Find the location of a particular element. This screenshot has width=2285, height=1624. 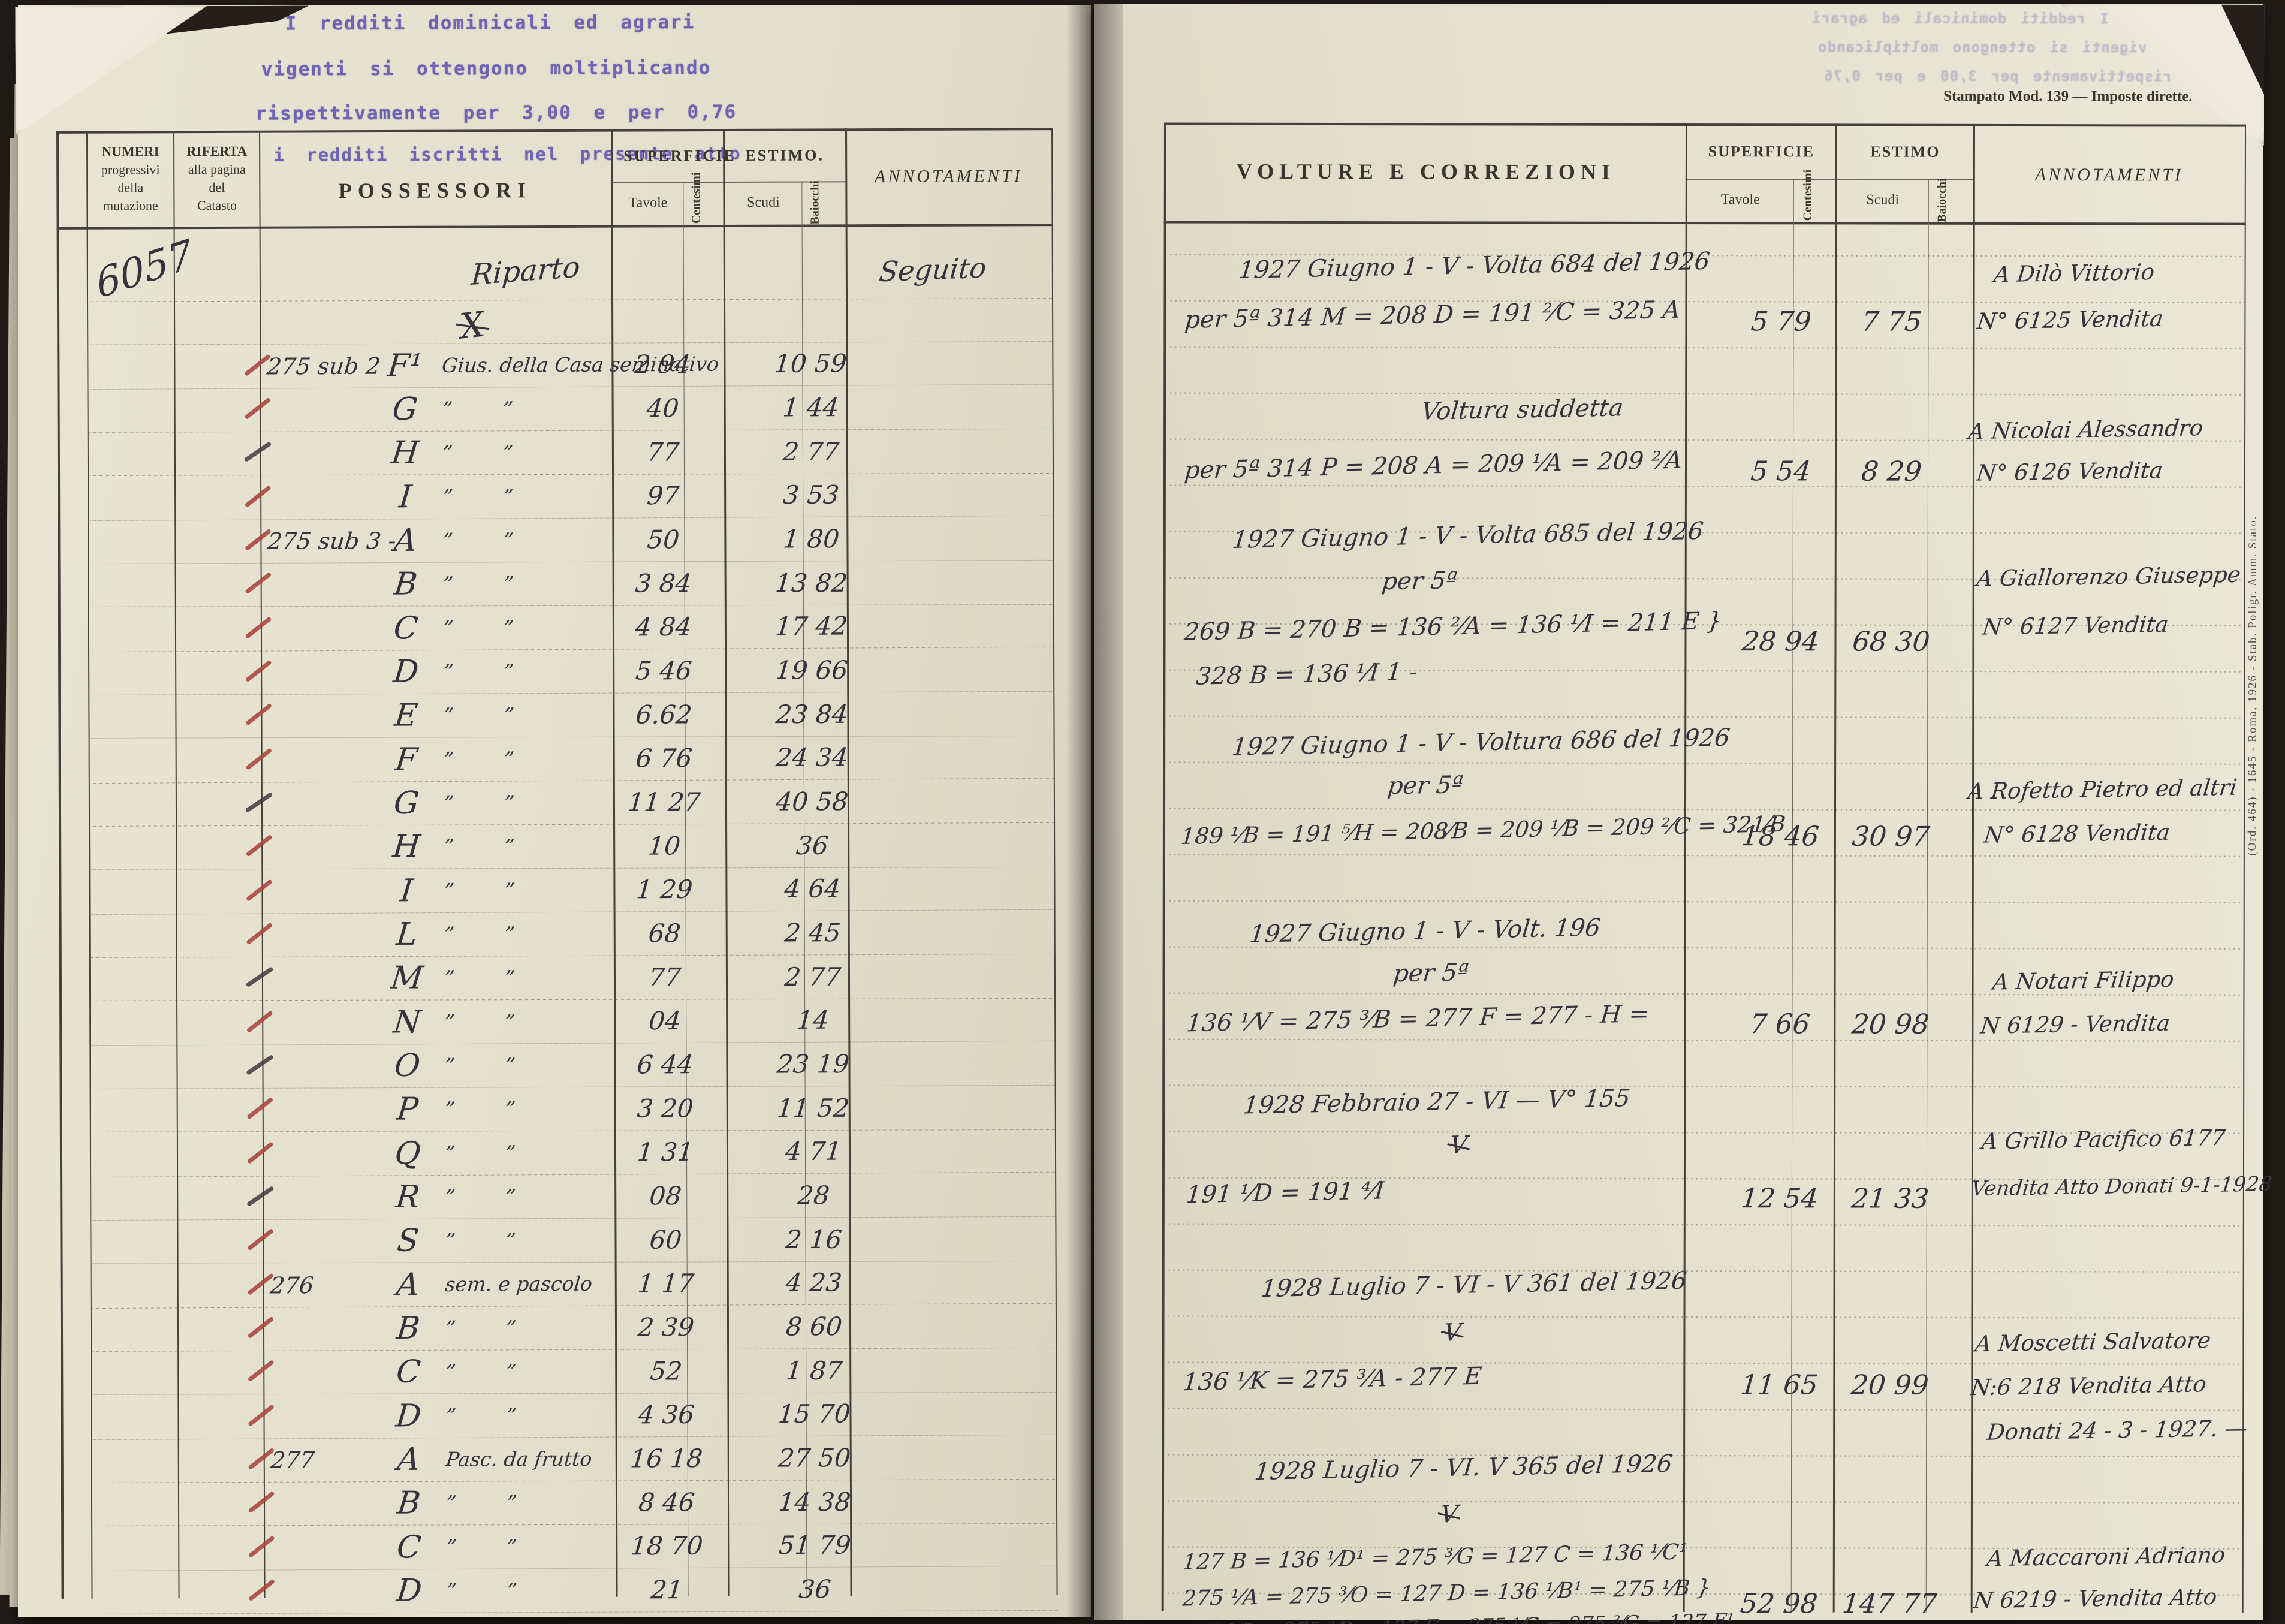

superficie-value: 10 is located at coordinates (664, 846).